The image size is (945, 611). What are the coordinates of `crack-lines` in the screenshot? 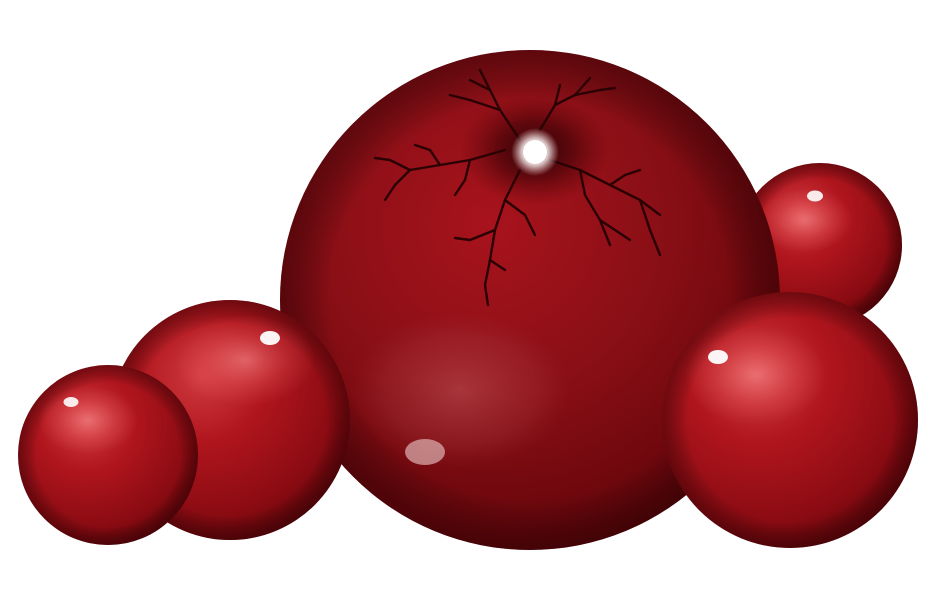 It's located at (517, 187).